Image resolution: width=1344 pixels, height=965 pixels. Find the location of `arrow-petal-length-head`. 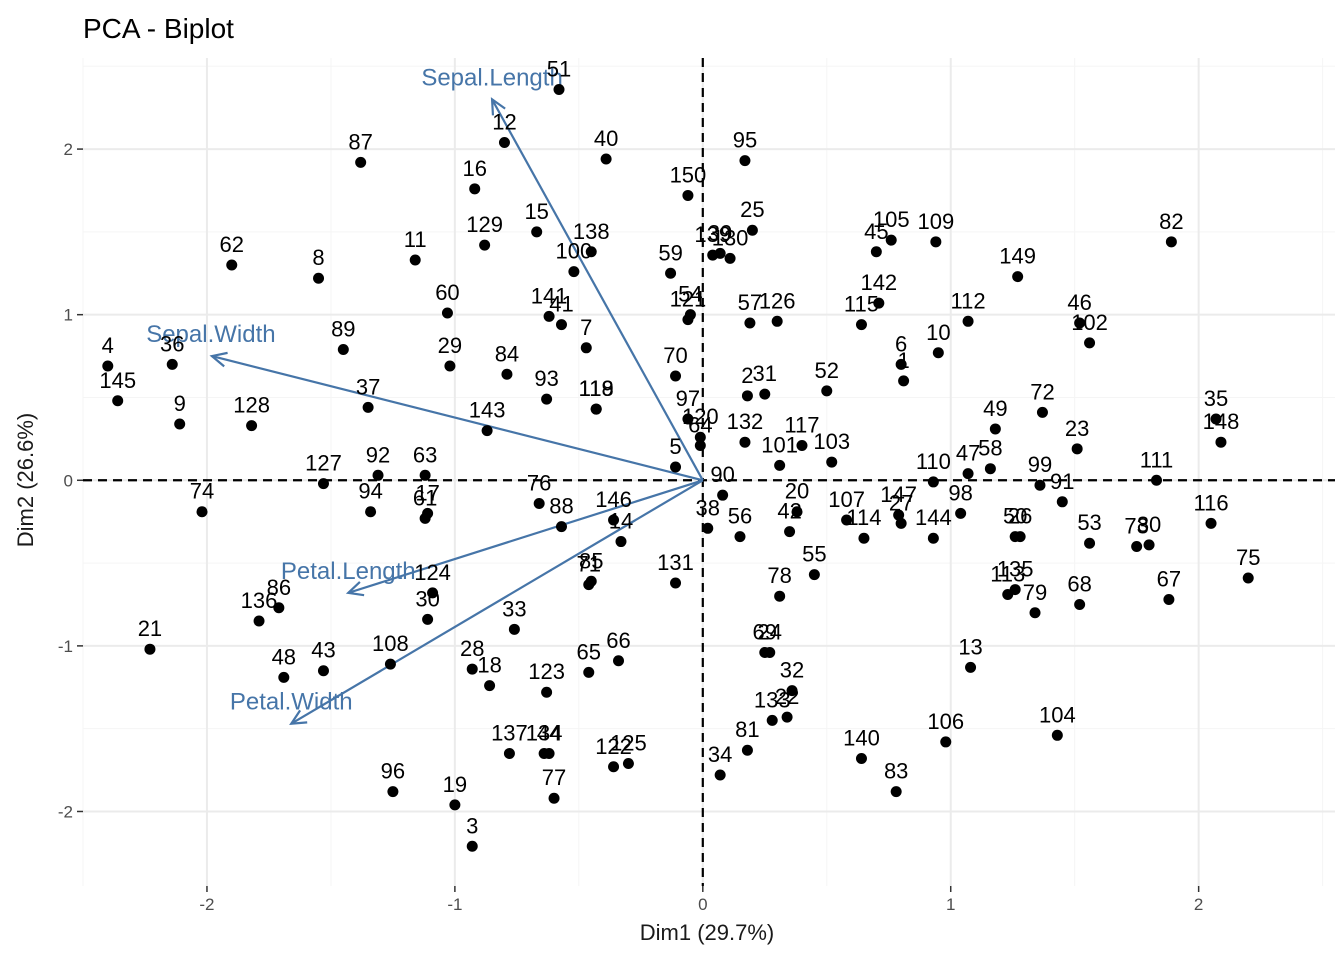

arrow-petal-length-head is located at coordinates (355, 589).